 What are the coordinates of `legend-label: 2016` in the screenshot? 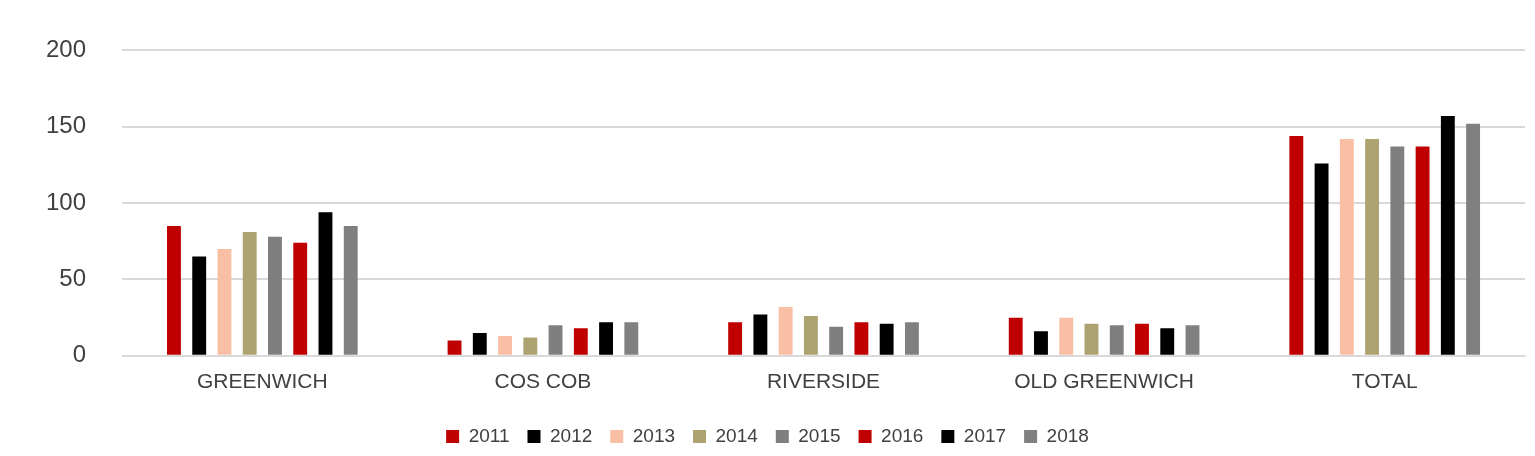 It's located at (902, 435).